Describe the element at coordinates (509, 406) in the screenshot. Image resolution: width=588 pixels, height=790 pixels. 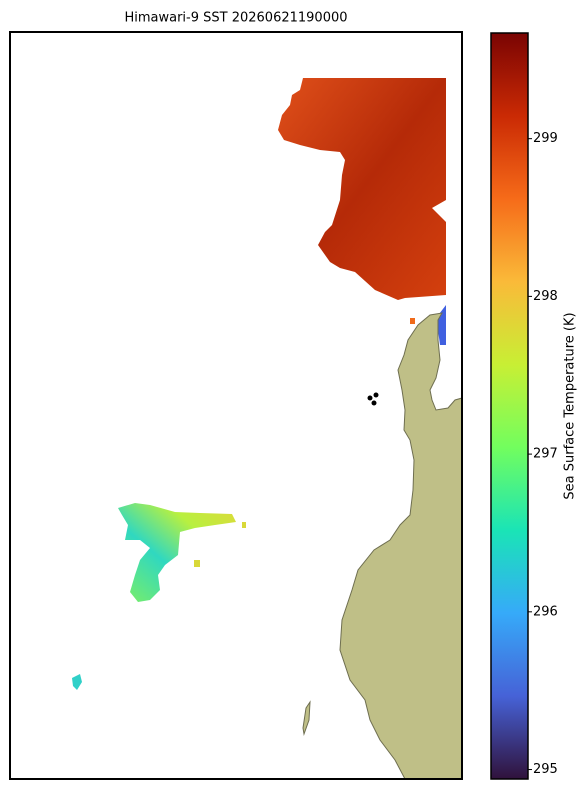
I see `colorbar-gradient` at that location.